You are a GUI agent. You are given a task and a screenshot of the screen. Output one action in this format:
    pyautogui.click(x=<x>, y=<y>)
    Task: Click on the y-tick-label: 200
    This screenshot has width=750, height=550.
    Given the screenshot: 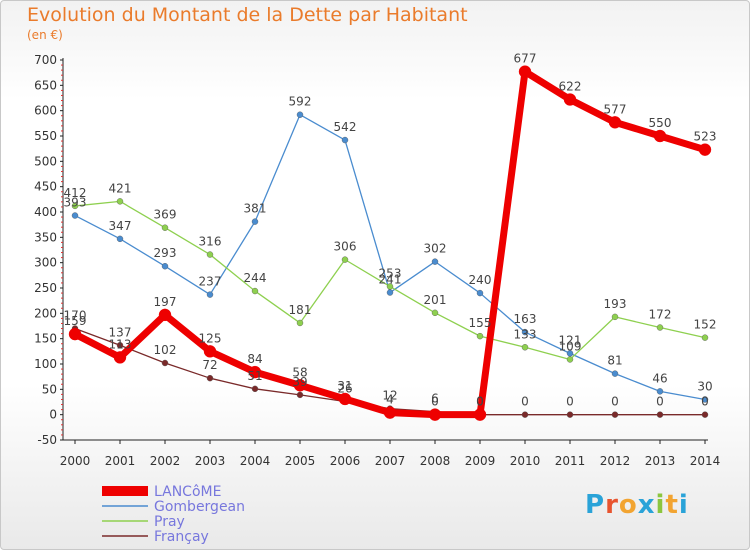 What is the action you would take?
    pyautogui.click(x=45, y=313)
    